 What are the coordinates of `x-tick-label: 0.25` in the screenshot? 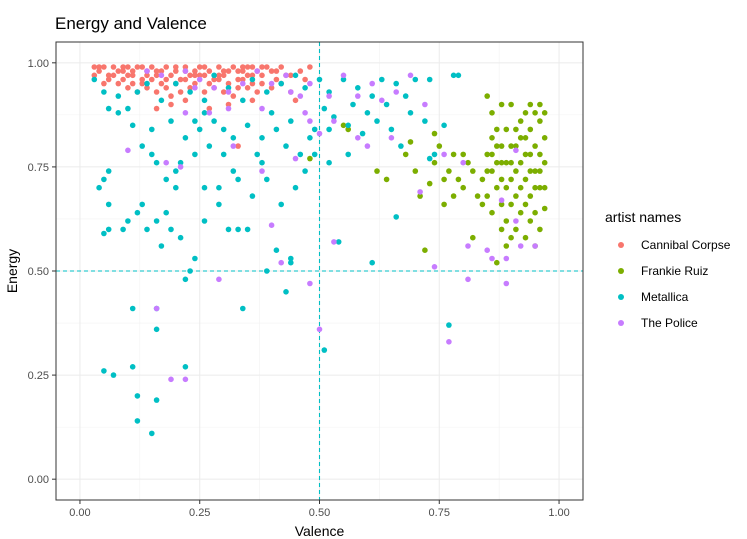 It's located at (199, 513).